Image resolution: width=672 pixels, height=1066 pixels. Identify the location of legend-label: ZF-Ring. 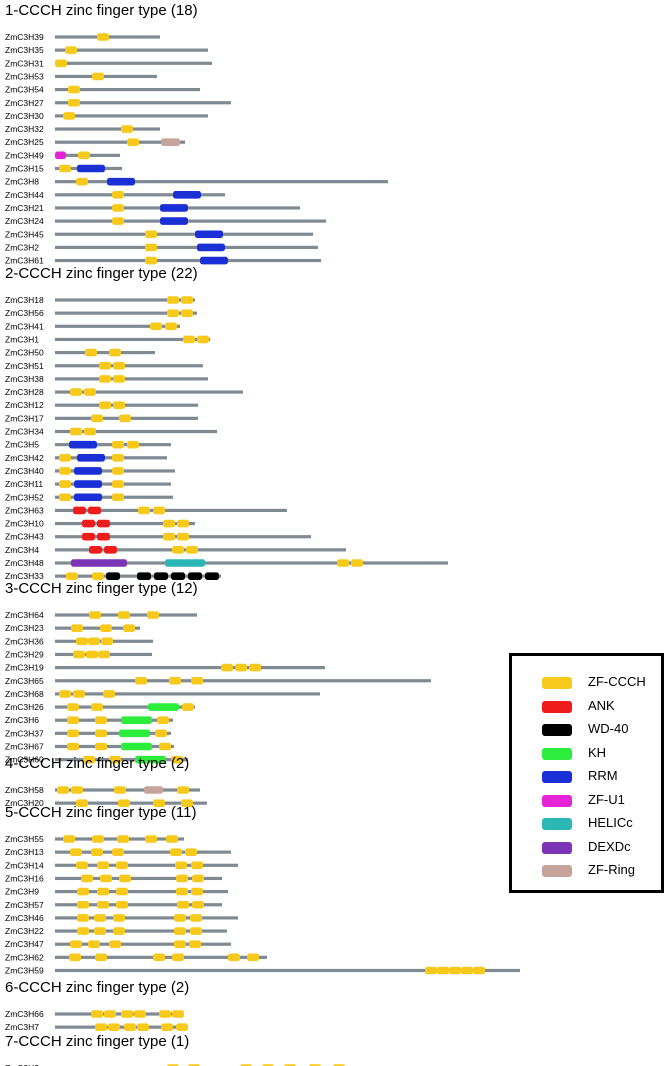
(611, 869).